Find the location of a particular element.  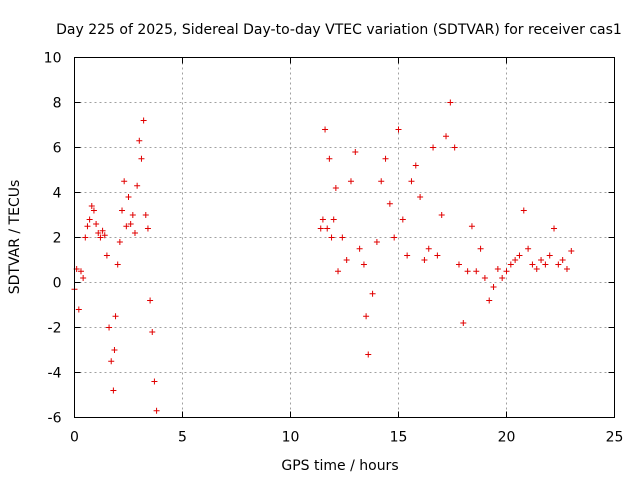

x-tick-label-2: 10 is located at coordinates (291, 438).